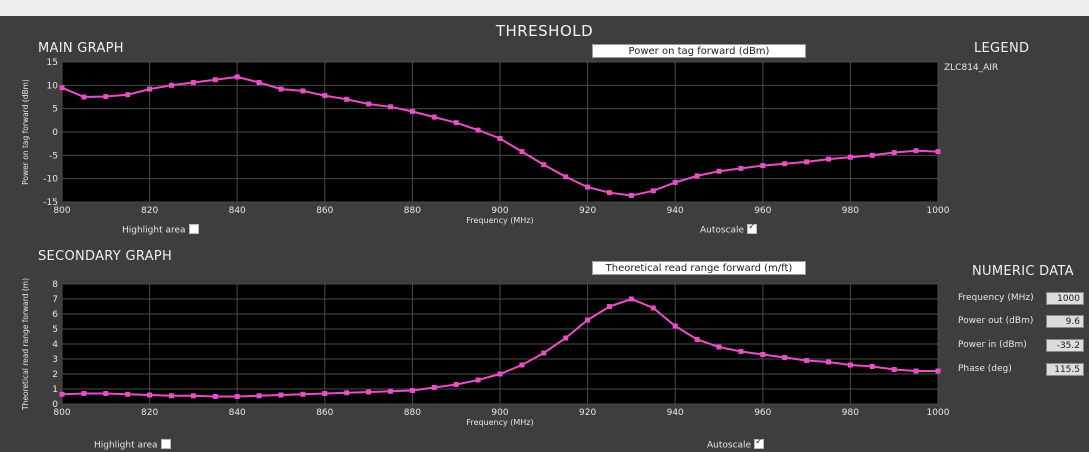  Describe the element at coordinates (50, 203) in the screenshot. I see `y-tick-label: -15` at that location.